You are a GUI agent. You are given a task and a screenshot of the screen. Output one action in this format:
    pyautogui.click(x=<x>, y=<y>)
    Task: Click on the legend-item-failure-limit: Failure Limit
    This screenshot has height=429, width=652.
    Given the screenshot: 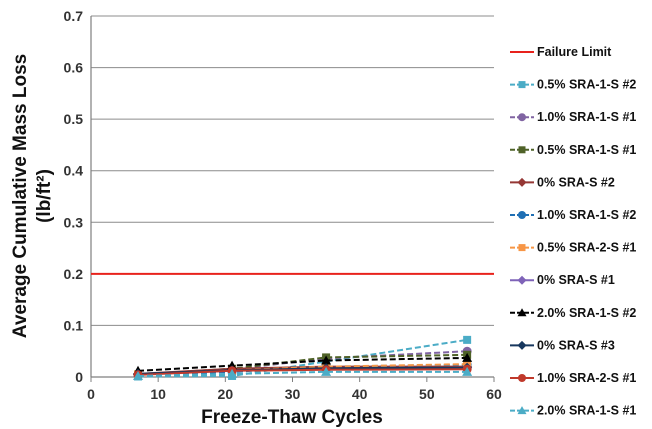 What is the action you would take?
    pyautogui.click(x=561, y=52)
    